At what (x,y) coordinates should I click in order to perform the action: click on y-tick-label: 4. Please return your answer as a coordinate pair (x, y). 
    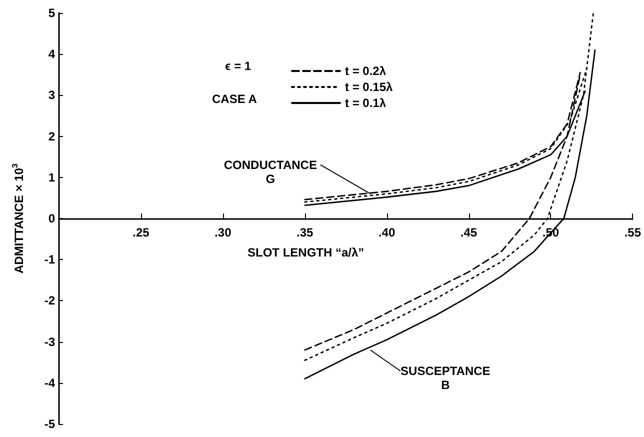
    Looking at the image, I should click on (52, 54).